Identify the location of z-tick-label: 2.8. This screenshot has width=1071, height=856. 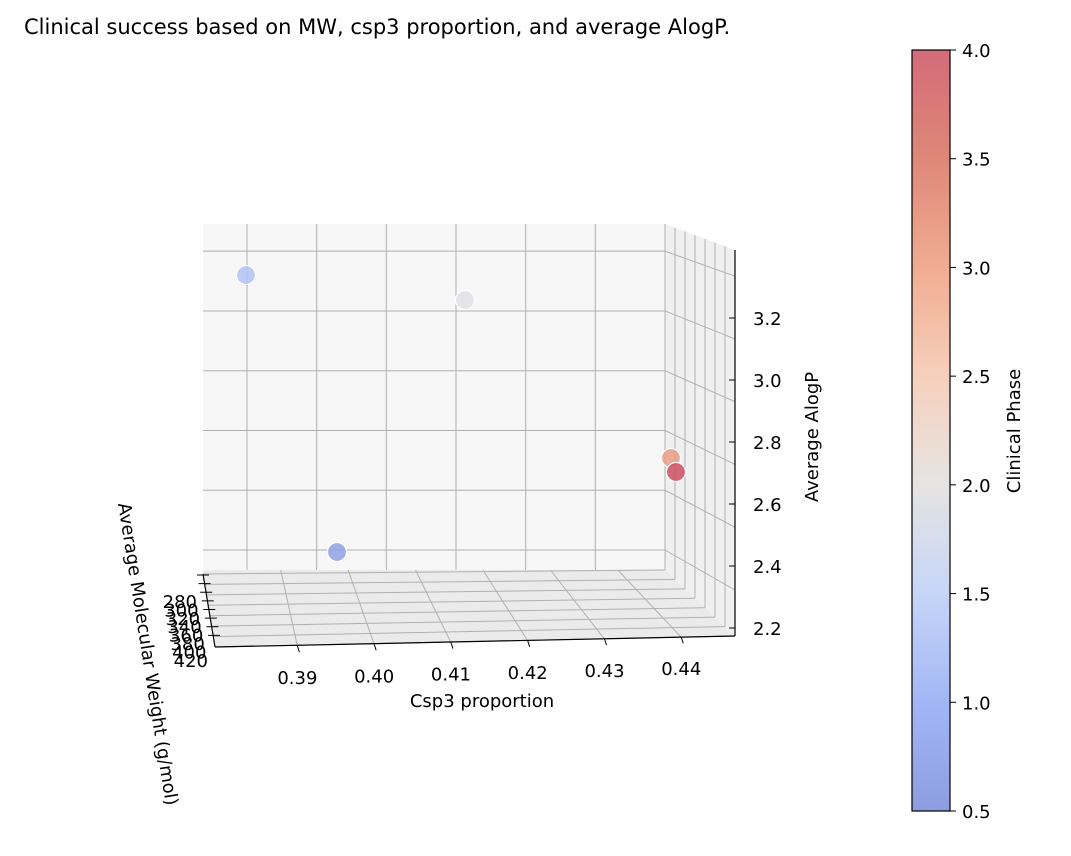
(767, 443).